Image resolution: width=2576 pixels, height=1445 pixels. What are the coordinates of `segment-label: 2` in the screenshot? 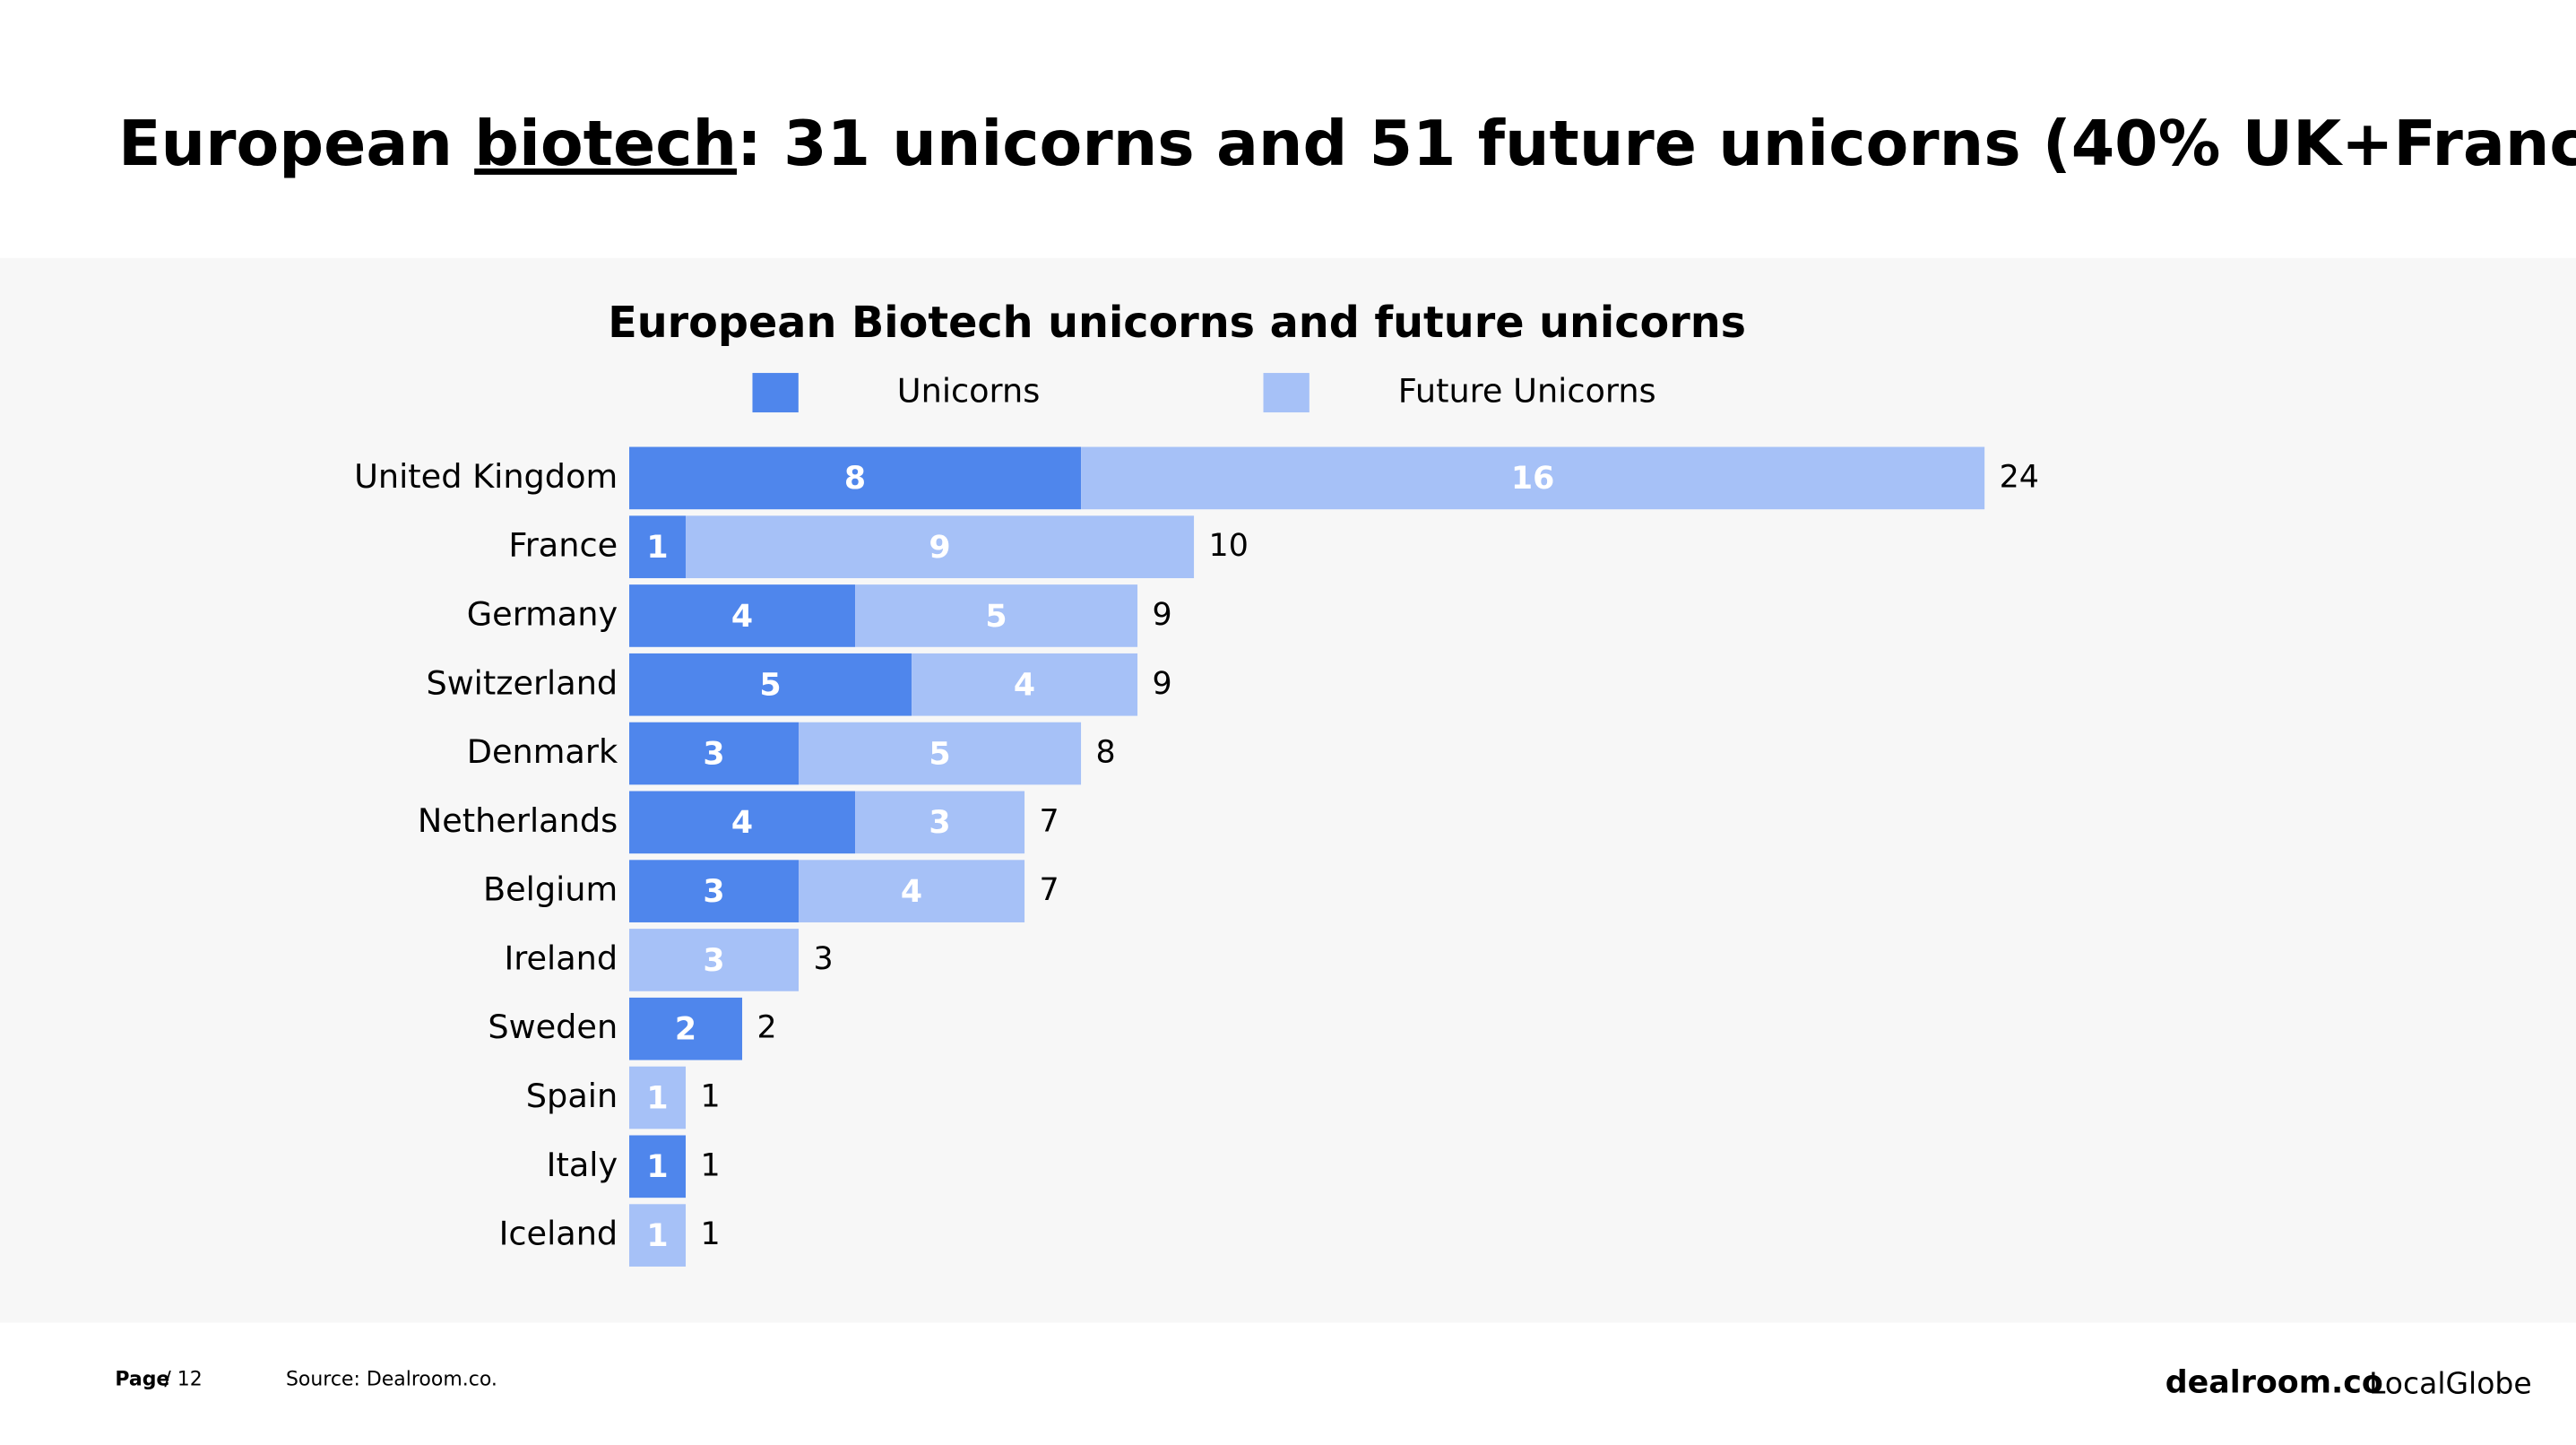 It's located at (685, 1030).